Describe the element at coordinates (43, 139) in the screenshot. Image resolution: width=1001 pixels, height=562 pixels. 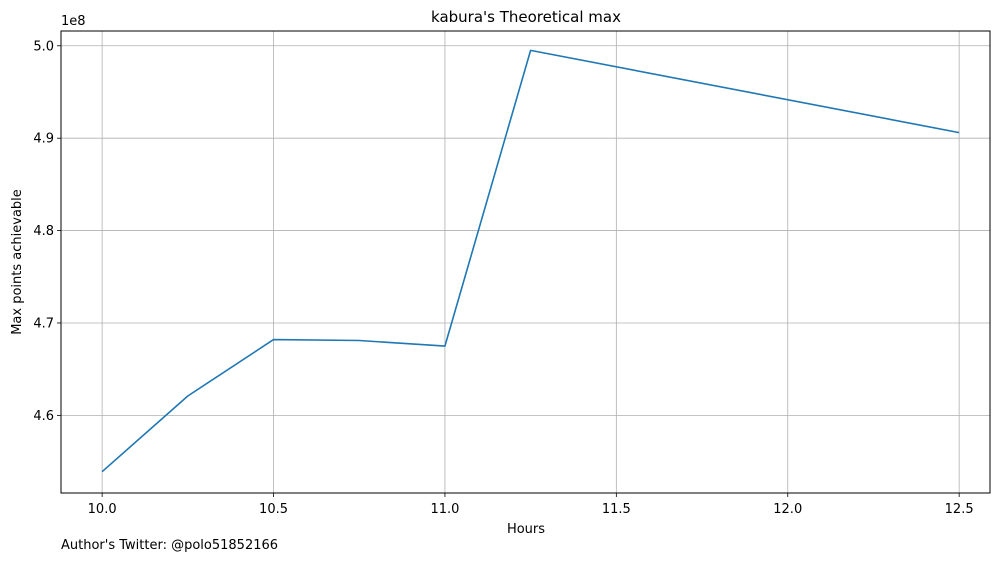
I see `y-tick-label: 4.9` at that location.